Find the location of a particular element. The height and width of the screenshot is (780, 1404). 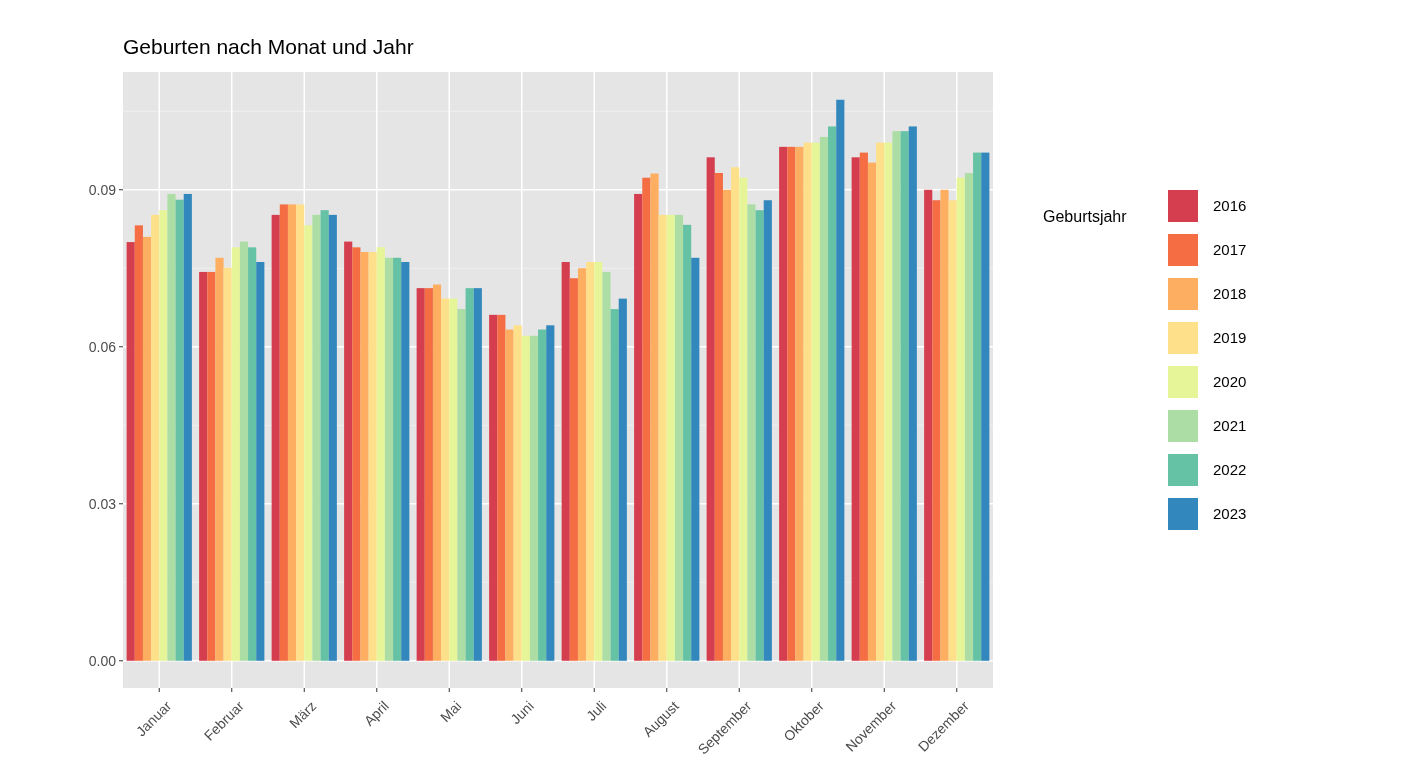

x-tick-label: Mai is located at coordinates (451, 711).